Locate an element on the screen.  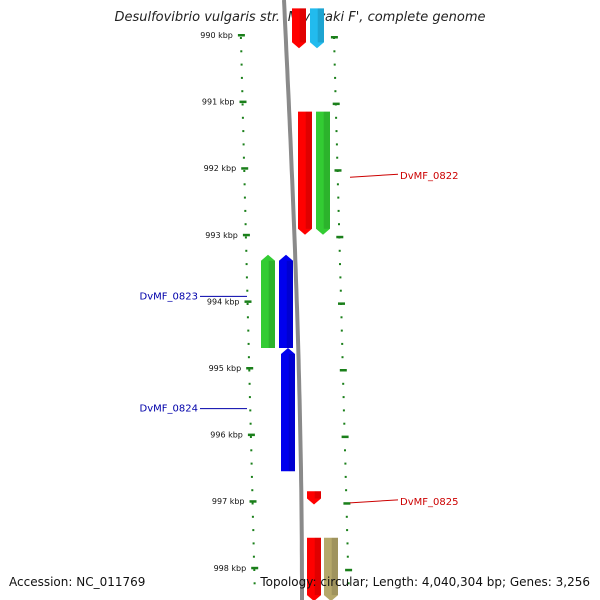
gene-feature-blue is located at coordinates (286, 301).